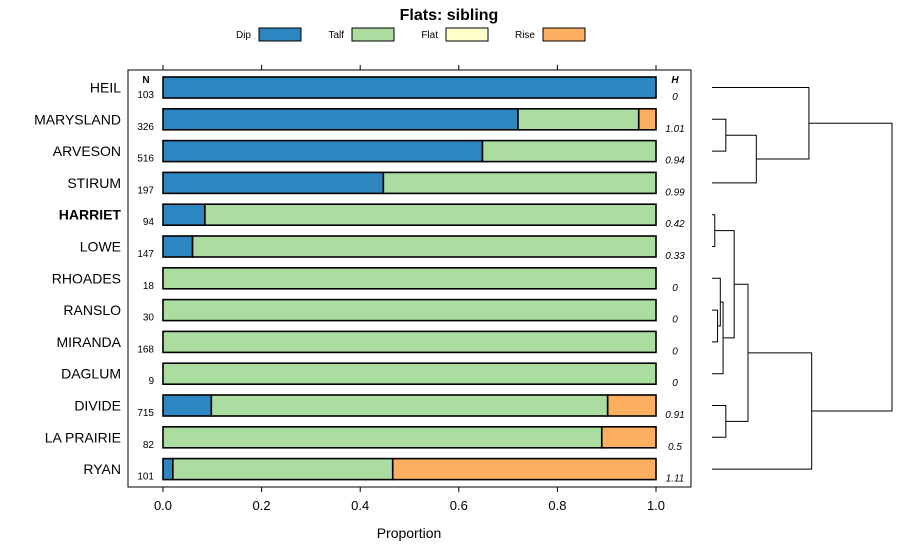 The image size is (900, 560). I want to click on h-column-header: H, so click(675, 80).